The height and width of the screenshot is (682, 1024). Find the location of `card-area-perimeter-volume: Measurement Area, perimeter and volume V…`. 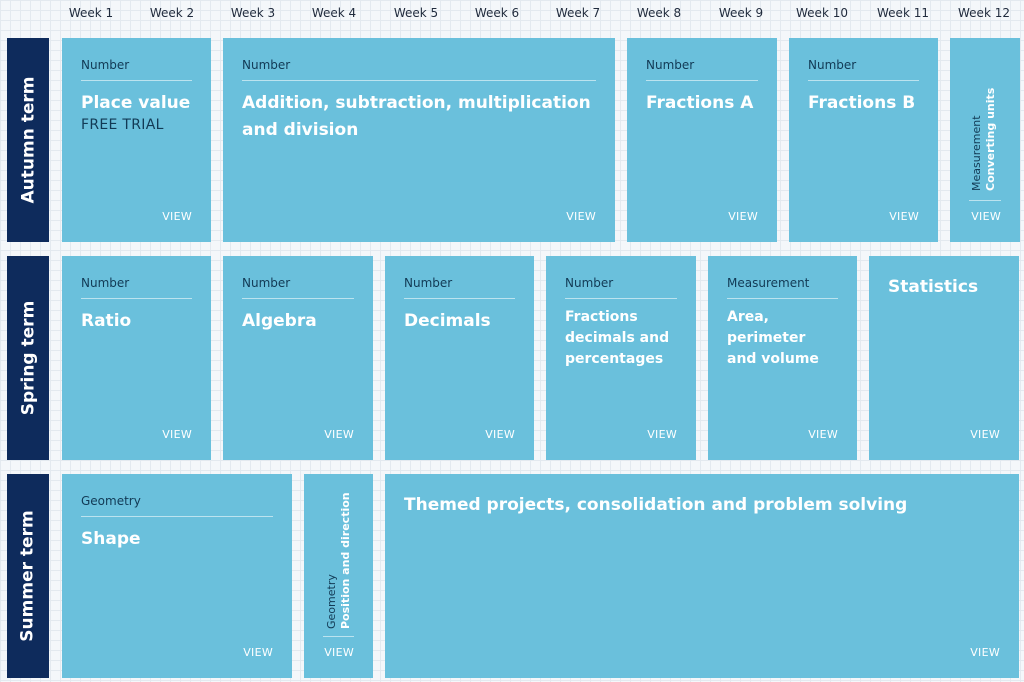

card-area-perimeter-volume: Measurement Area, perimeter and volume V… is located at coordinates (782, 358).